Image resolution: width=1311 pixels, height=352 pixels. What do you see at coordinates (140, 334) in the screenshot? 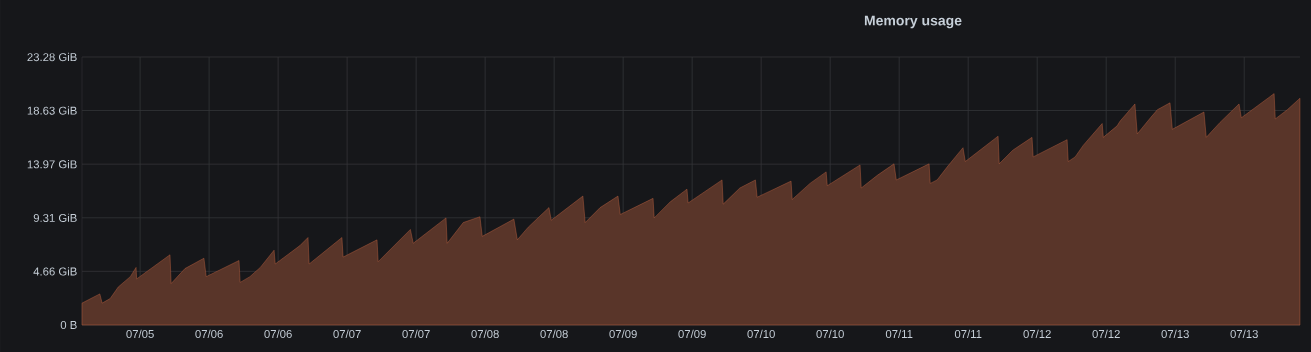
I see `x-tick-label: 07/05` at bounding box center [140, 334].